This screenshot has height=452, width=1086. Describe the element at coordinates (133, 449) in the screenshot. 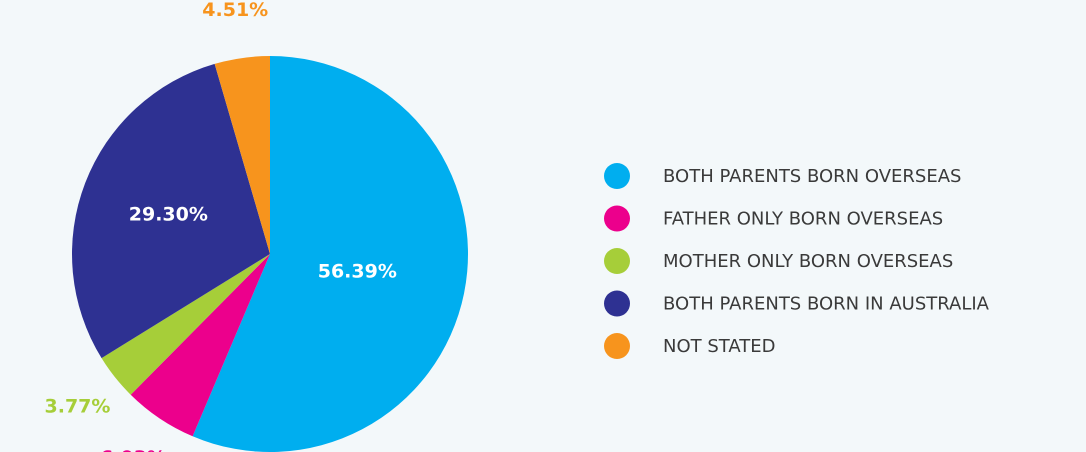

I see `value-label: 6.03%` at that location.